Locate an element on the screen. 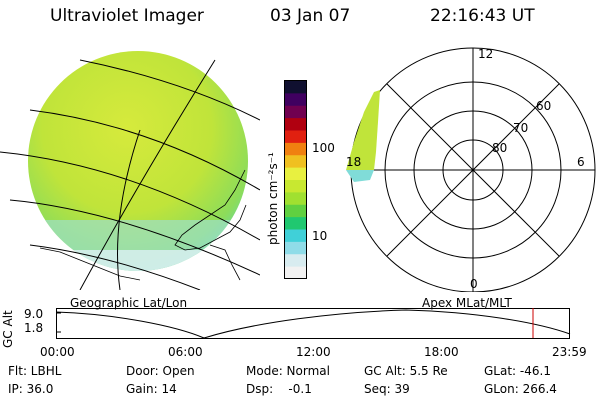 The image size is (600, 400). colorbar-tick-100: 100 is located at coordinates (323, 148).